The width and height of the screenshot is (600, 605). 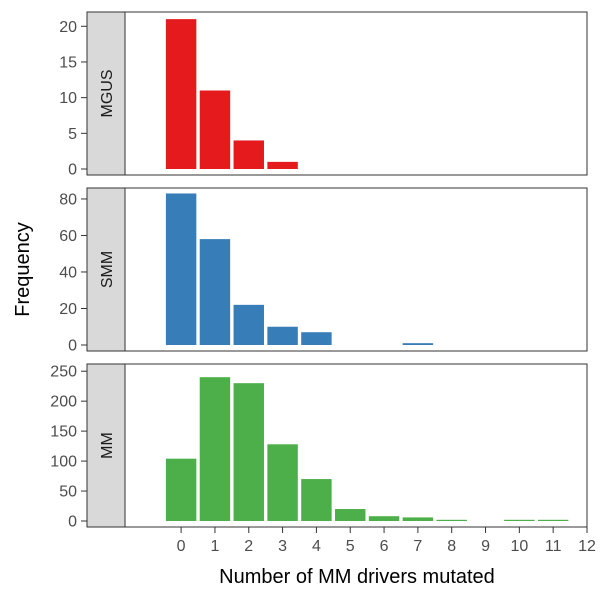 I want to click on y-axis-title: Frequency, so click(x=23, y=269).